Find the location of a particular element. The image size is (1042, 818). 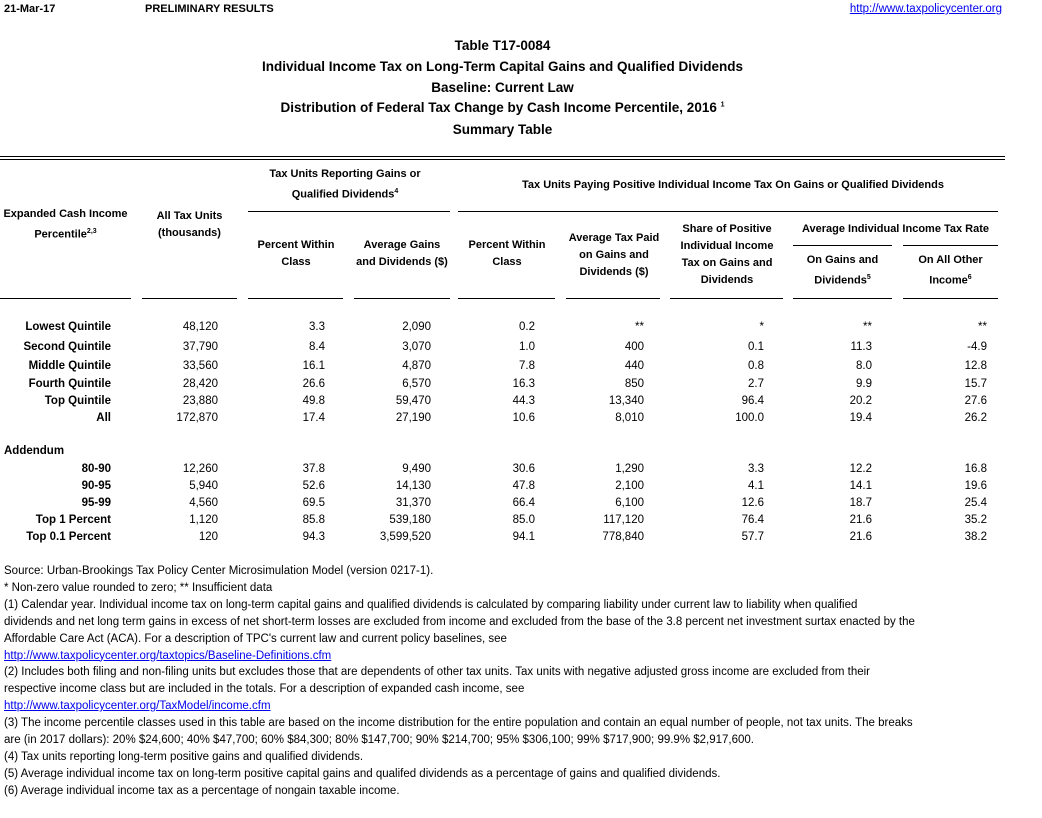

report-date: 21-Mar-17 is located at coordinates (30, 9).